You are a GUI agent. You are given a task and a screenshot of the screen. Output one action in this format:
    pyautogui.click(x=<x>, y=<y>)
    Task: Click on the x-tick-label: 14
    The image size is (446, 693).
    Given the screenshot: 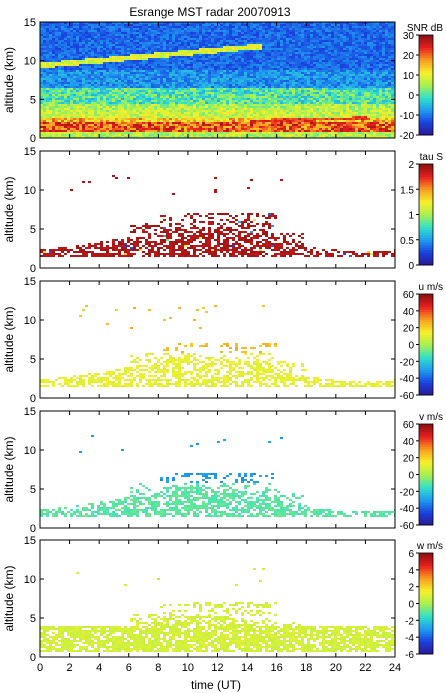 What is the action you would take?
    pyautogui.click(x=247, y=668)
    